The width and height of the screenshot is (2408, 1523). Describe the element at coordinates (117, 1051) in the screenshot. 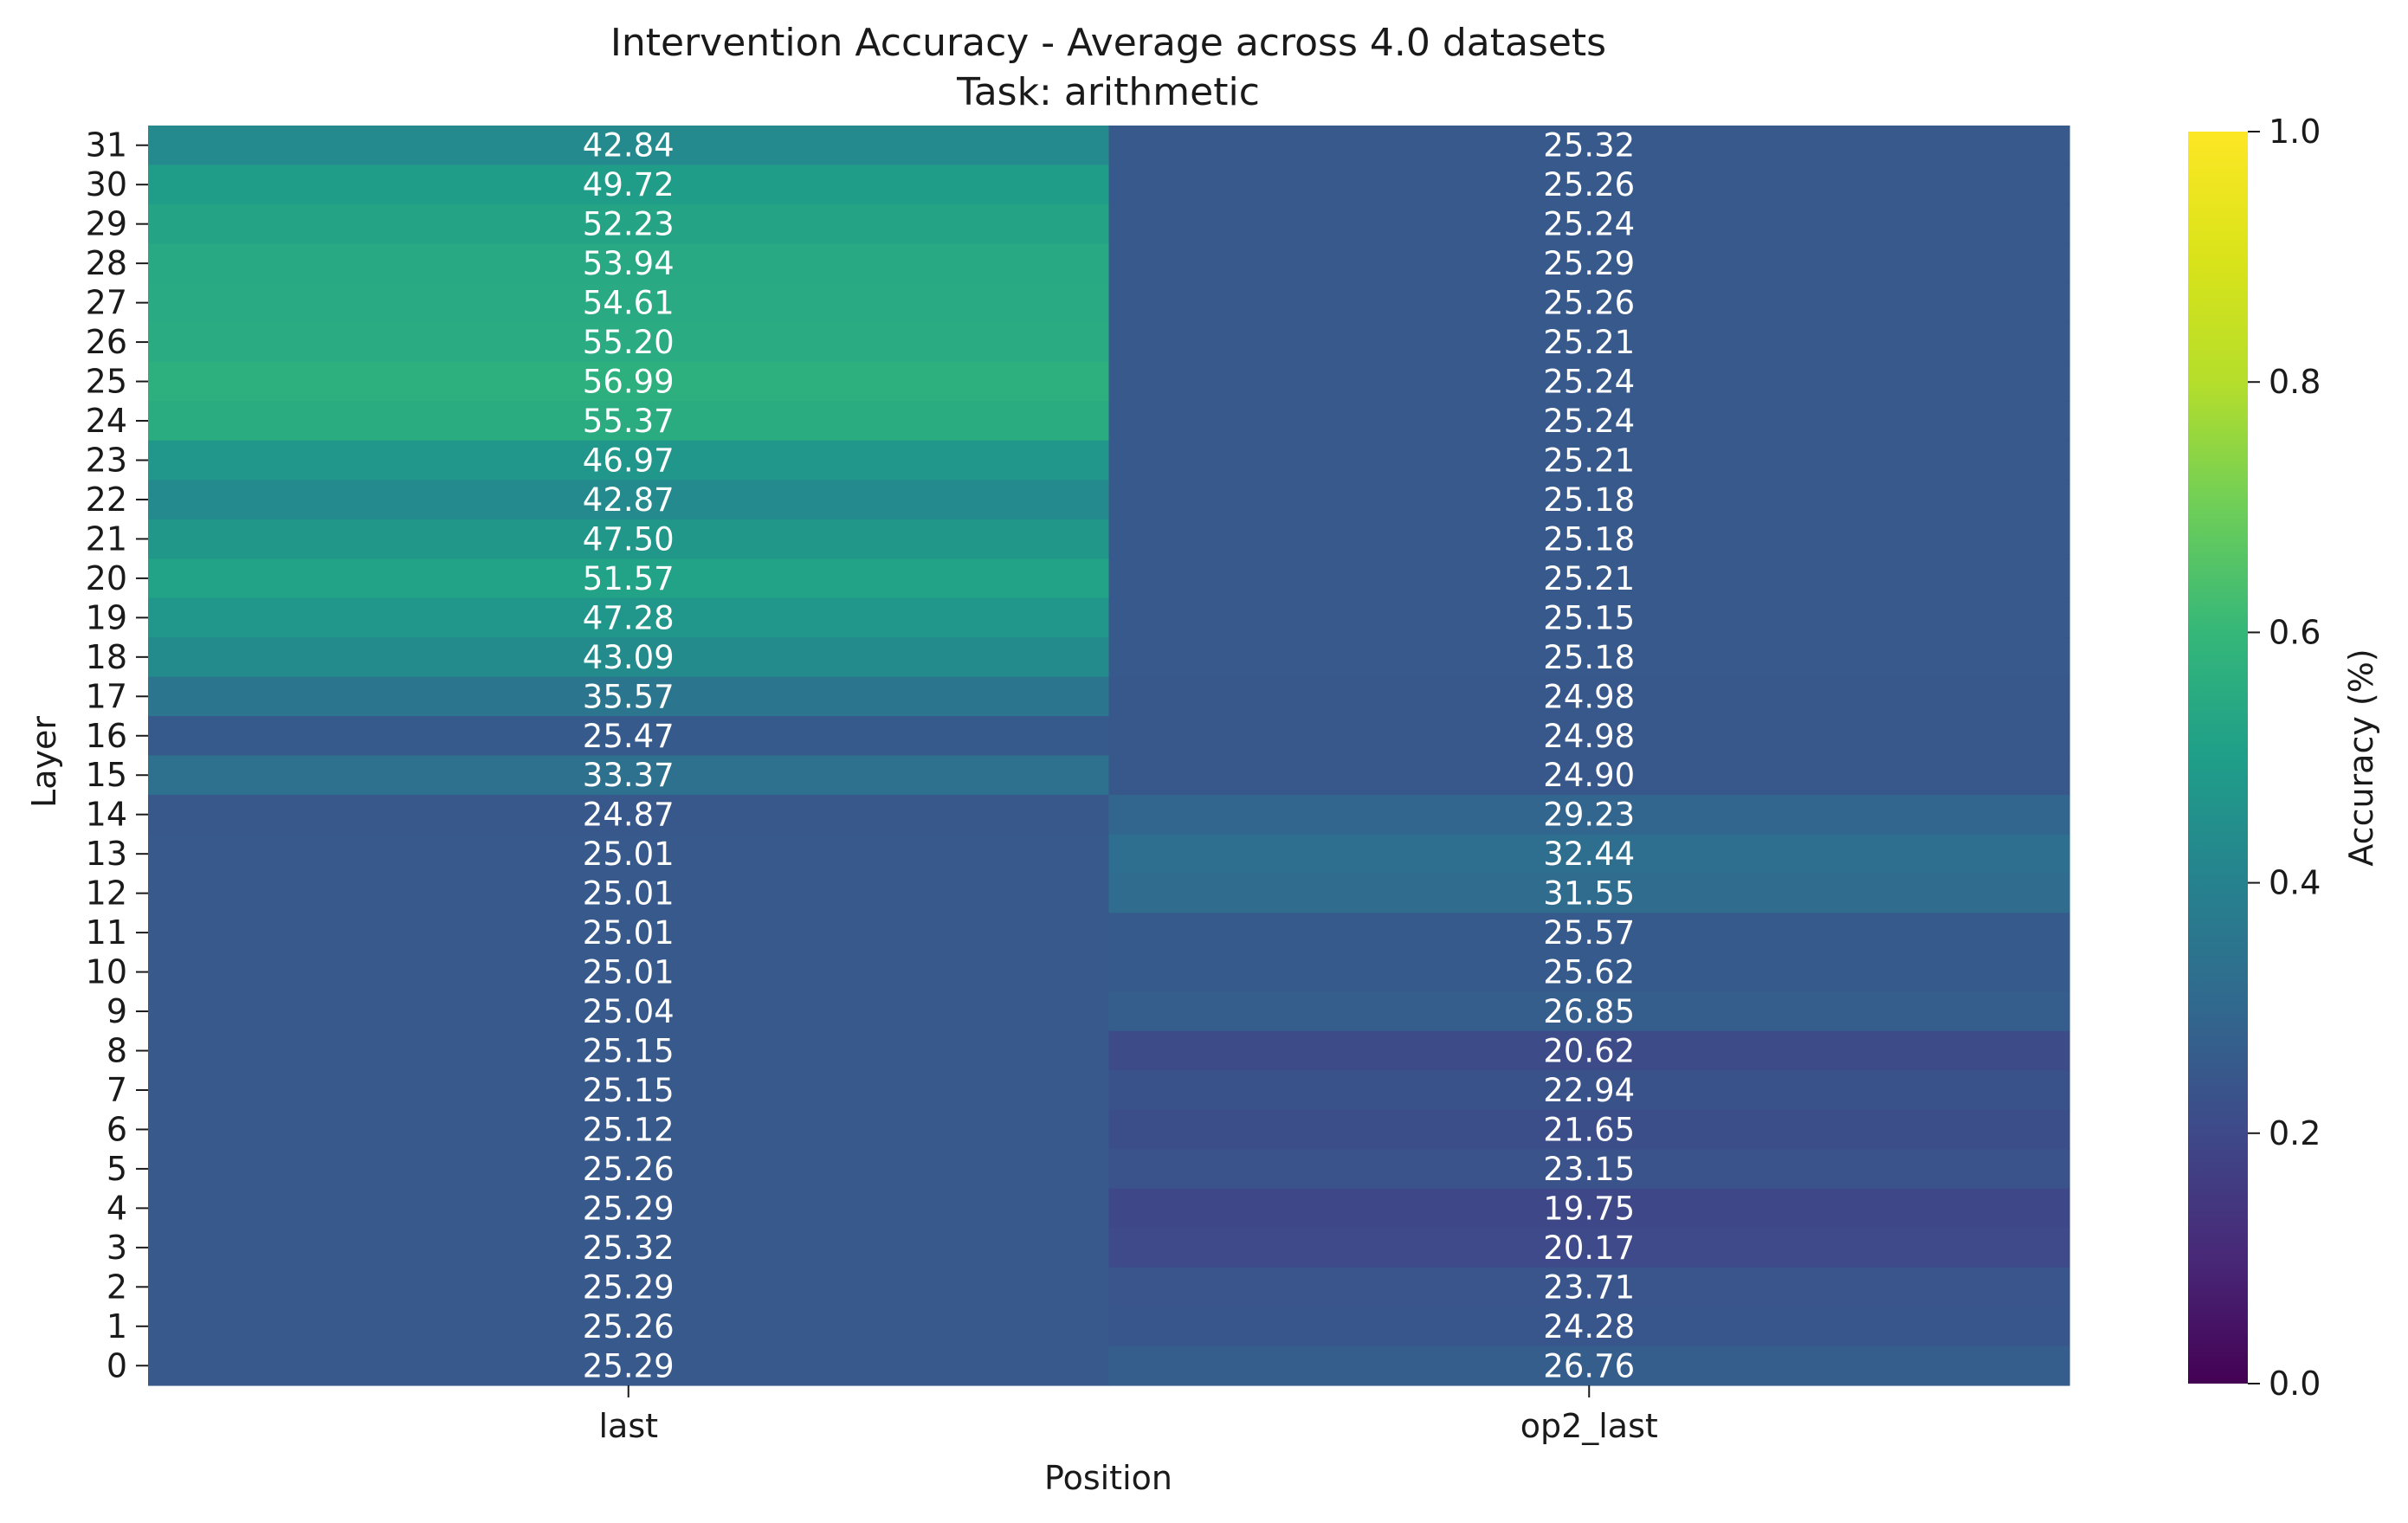

I see `y-tick-label: 8` at that location.